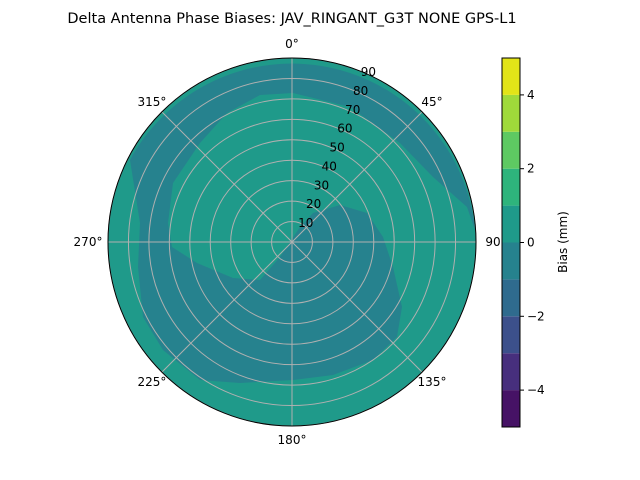  Describe the element at coordinates (431, 102) in the screenshot. I see `angular-tick-label: 45°` at that location.